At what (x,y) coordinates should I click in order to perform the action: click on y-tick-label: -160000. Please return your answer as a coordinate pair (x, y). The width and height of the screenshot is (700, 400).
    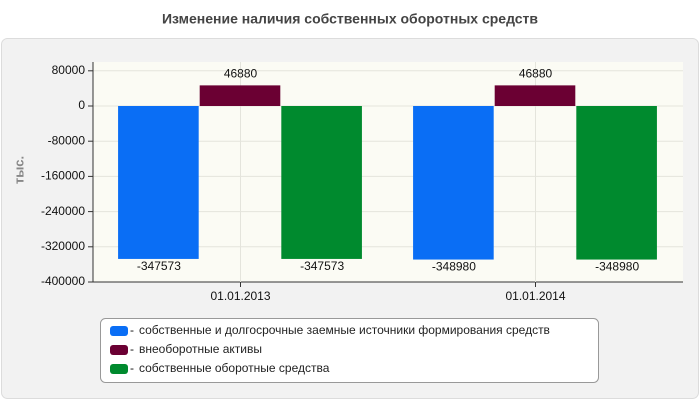
    Looking at the image, I should click on (63, 176).